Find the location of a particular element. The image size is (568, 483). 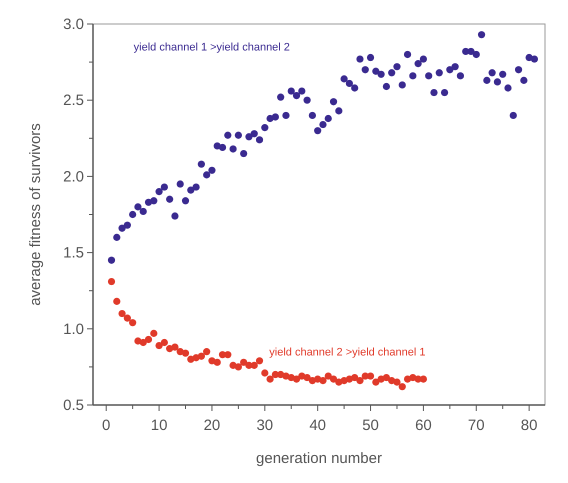

x-tick-label: 60 is located at coordinates (423, 425).